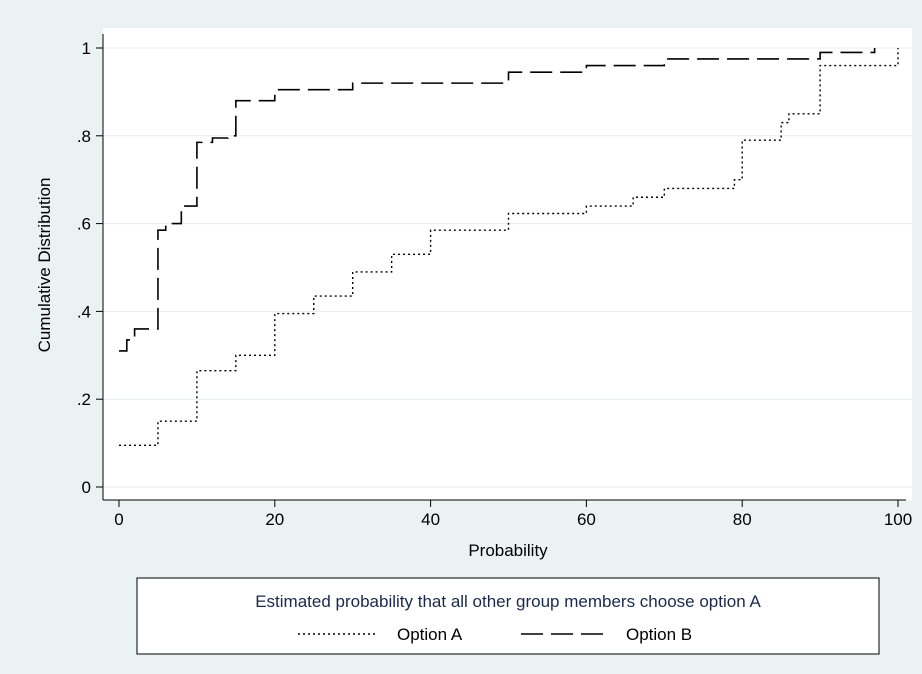 This screenshot has width=922, height=674. What do you see at coordinates (508, 550) in the screenshot?
I see `x-axis-title: Probability` at bounding box center [508, 550].